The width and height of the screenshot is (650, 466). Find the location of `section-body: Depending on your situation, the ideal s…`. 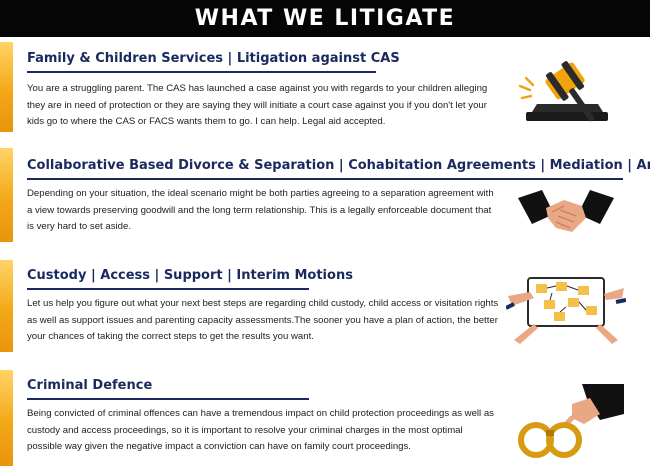

section-body: Depending on your situation, the ideal s… is located at coordinates (260, 210).